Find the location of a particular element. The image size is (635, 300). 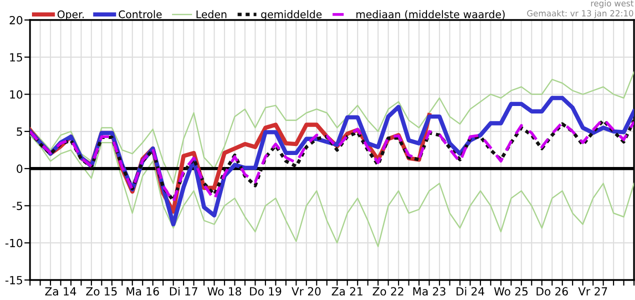

x-tick-label: Do 19 is located at coordinates (266, 291).